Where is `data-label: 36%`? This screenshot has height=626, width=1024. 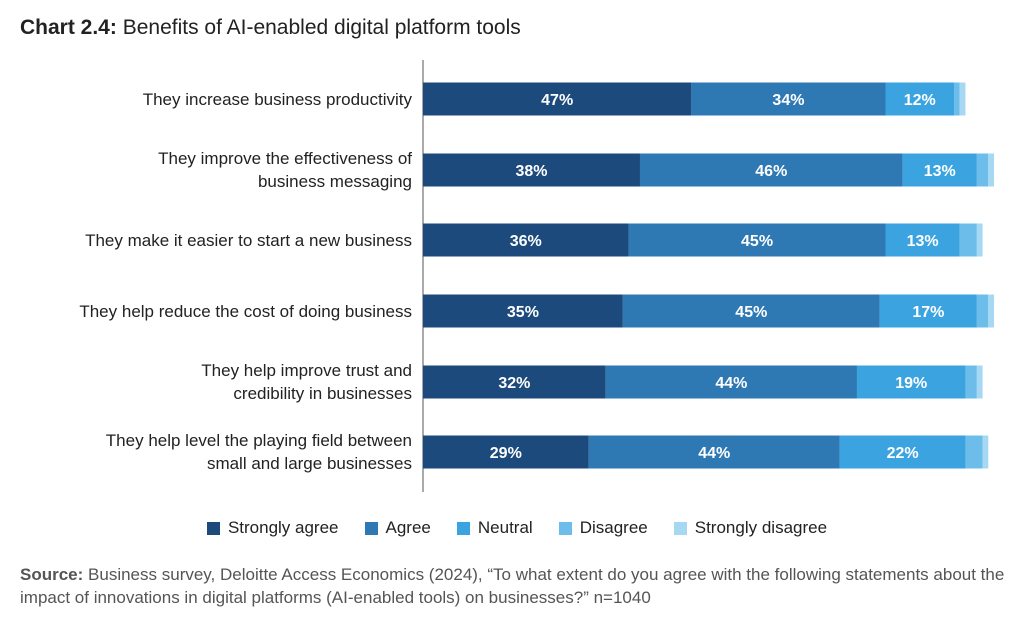 data-label: 36% is located at coordinates (526, 241).